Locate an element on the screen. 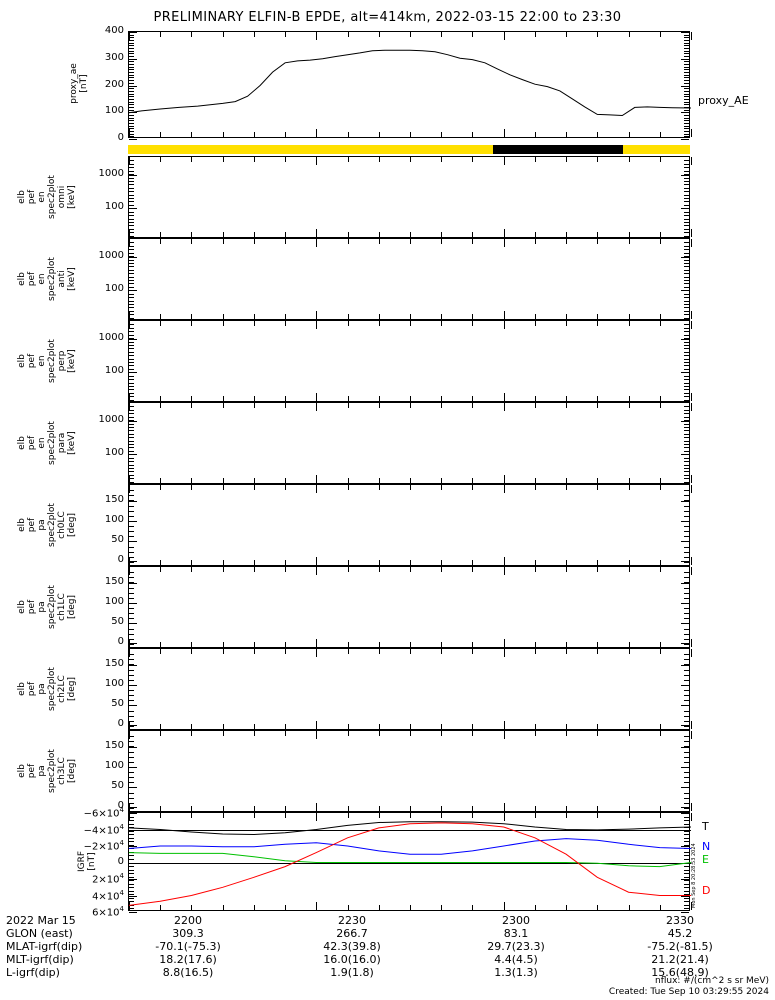  spec-ytick-2-100: 100 is located at coordinates (114, 370).